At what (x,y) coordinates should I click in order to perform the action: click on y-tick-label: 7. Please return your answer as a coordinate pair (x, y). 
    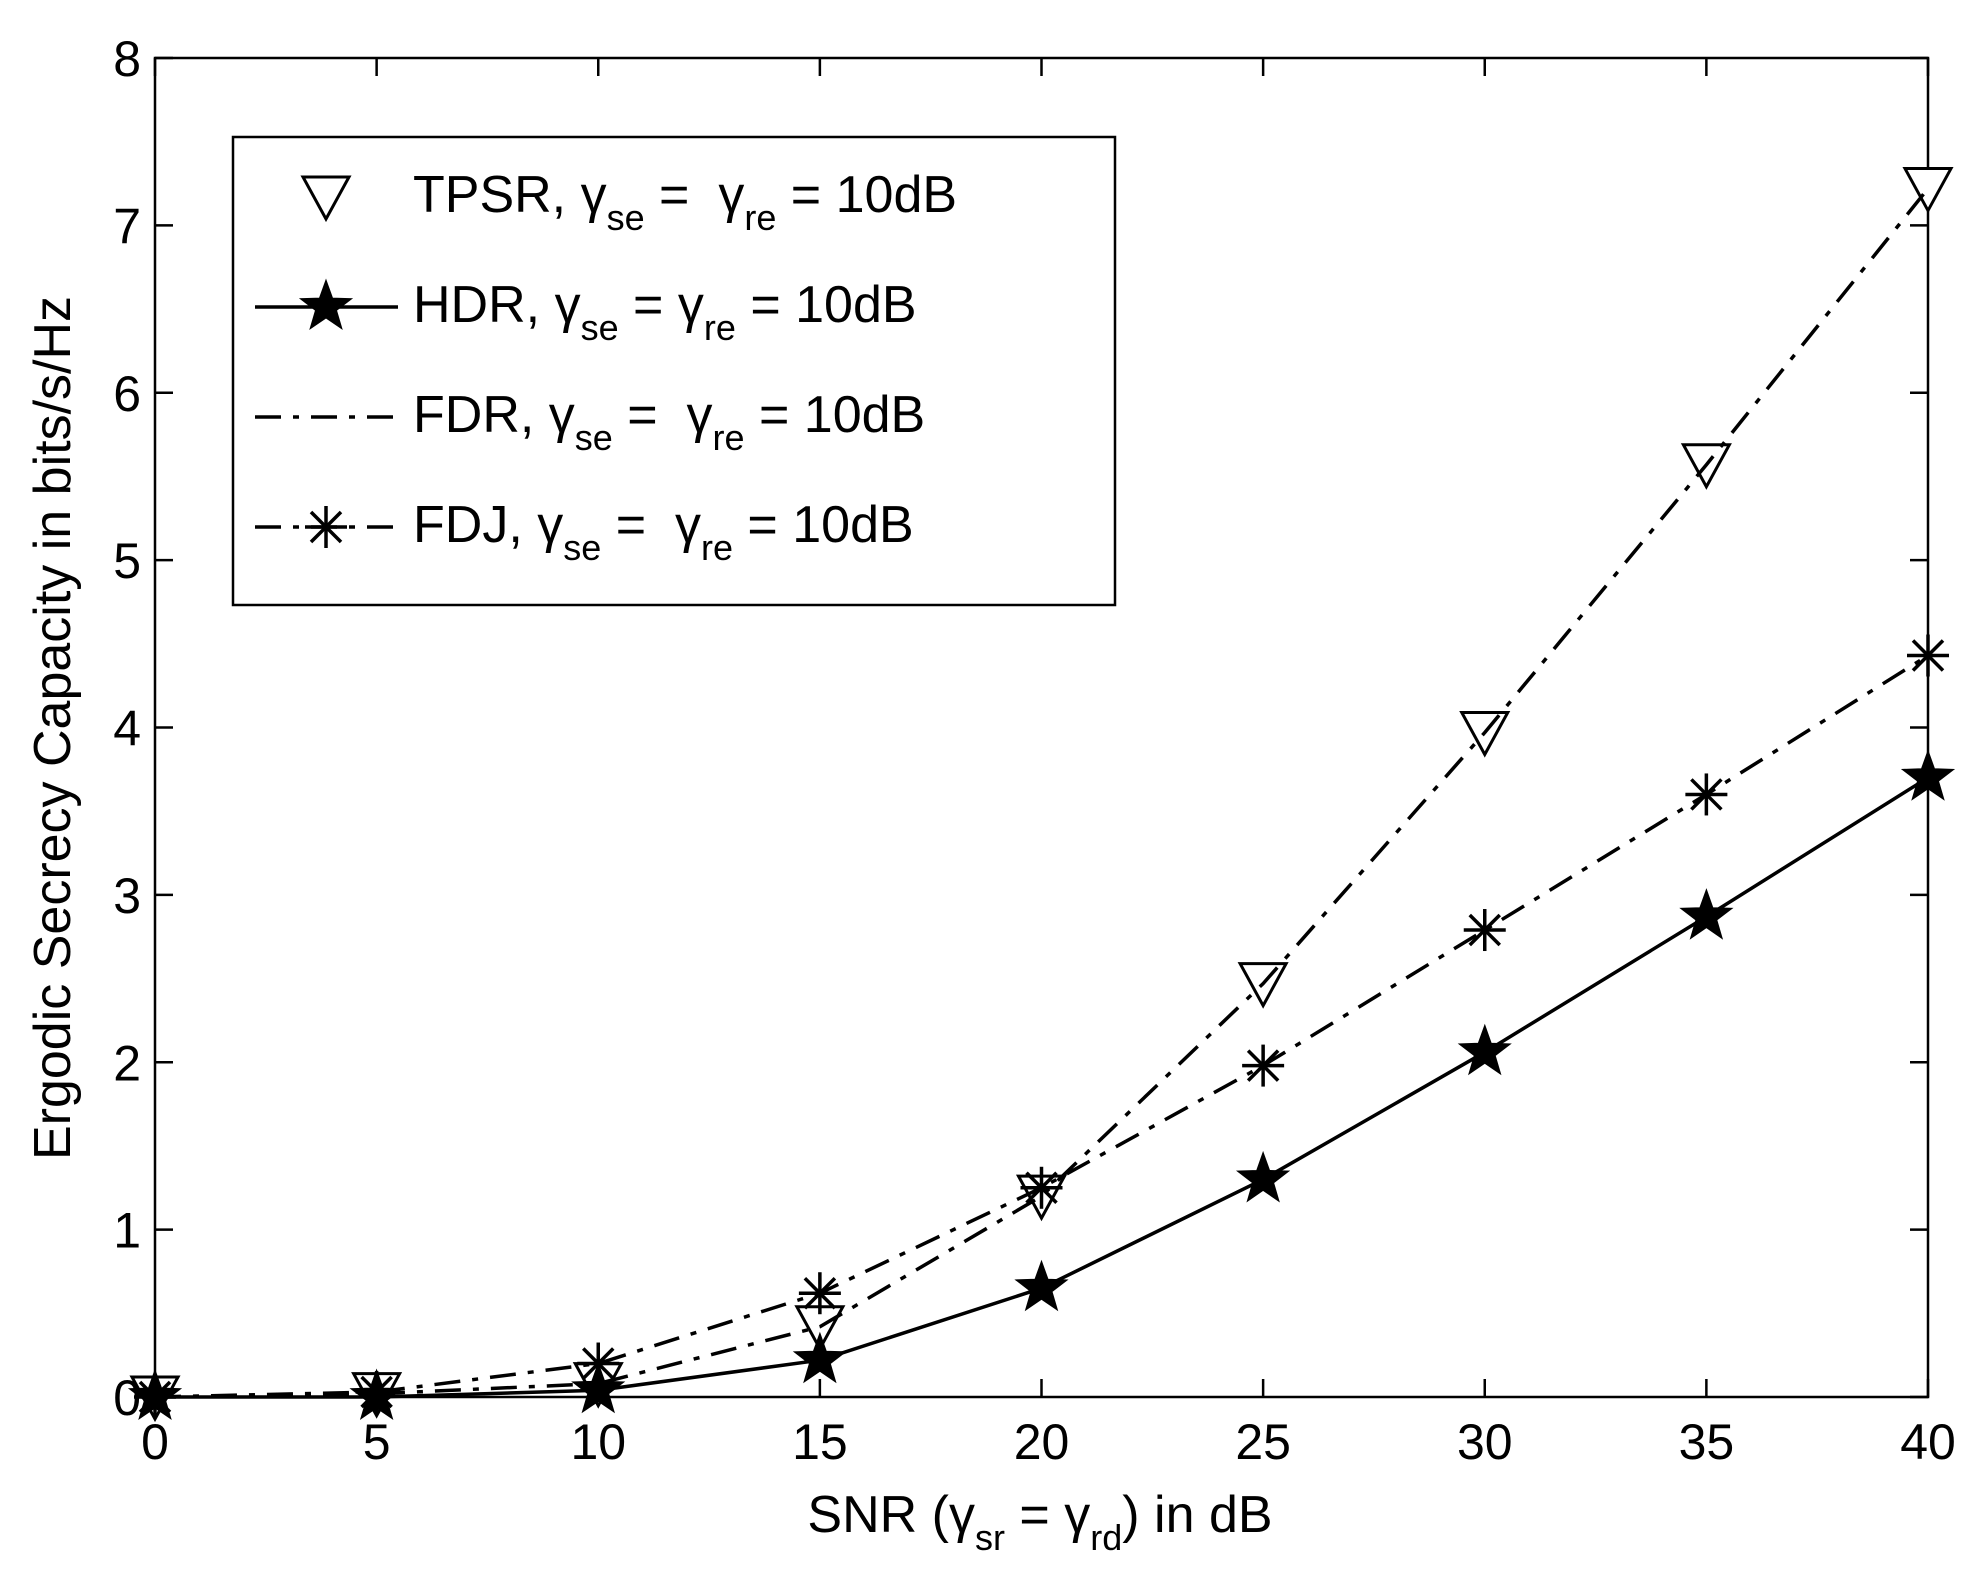
    Looking at the image, I should click on (127, 226).